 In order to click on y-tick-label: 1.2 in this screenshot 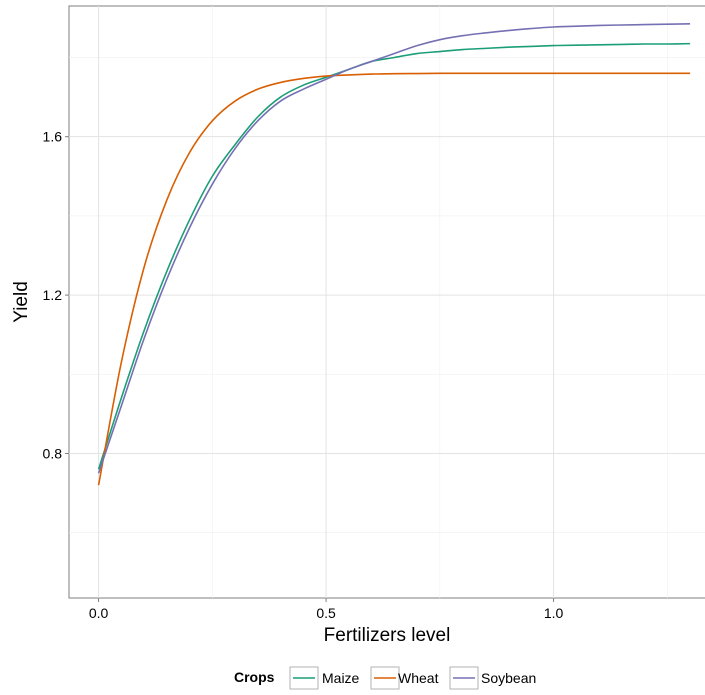, I will do `click(53, 295)`.